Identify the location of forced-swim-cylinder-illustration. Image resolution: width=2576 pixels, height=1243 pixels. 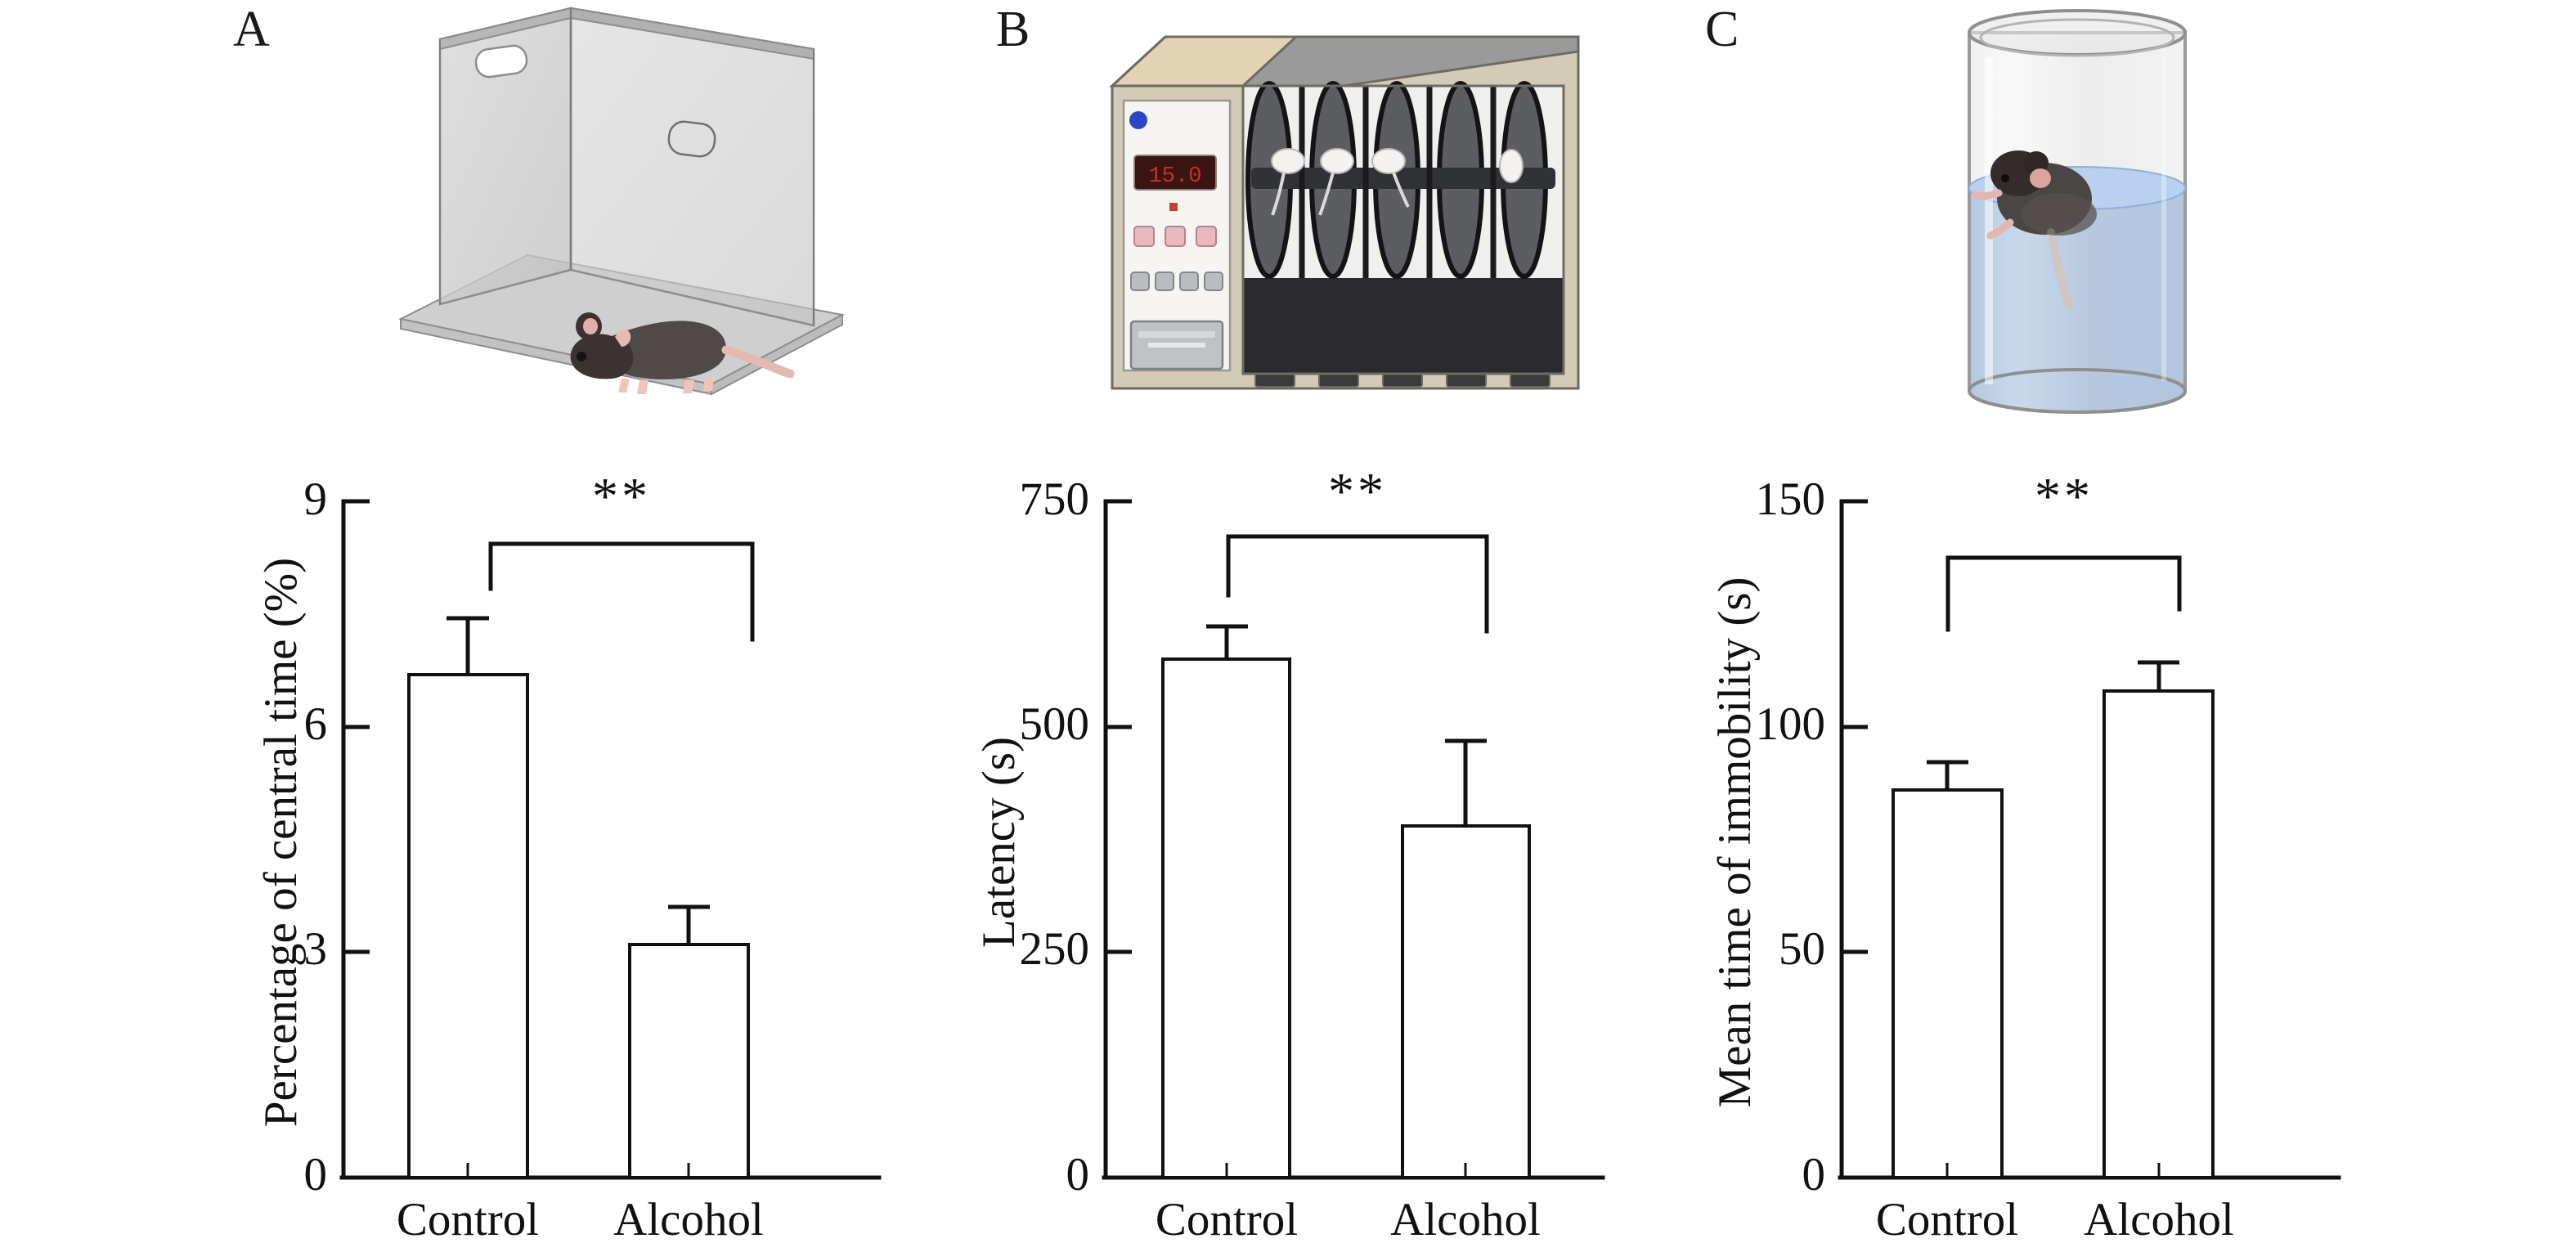
(2077, 212).